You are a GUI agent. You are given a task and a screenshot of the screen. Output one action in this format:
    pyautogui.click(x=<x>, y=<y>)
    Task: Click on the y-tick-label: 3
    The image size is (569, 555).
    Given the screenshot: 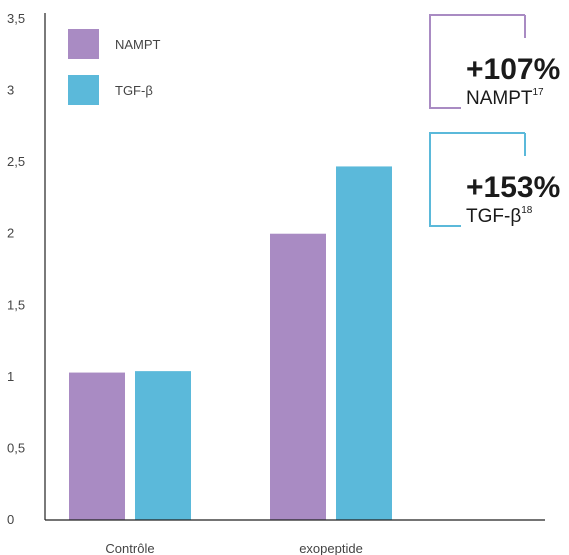 What is the action you would take?
    pyautogui.click(x=10, y=90)
    